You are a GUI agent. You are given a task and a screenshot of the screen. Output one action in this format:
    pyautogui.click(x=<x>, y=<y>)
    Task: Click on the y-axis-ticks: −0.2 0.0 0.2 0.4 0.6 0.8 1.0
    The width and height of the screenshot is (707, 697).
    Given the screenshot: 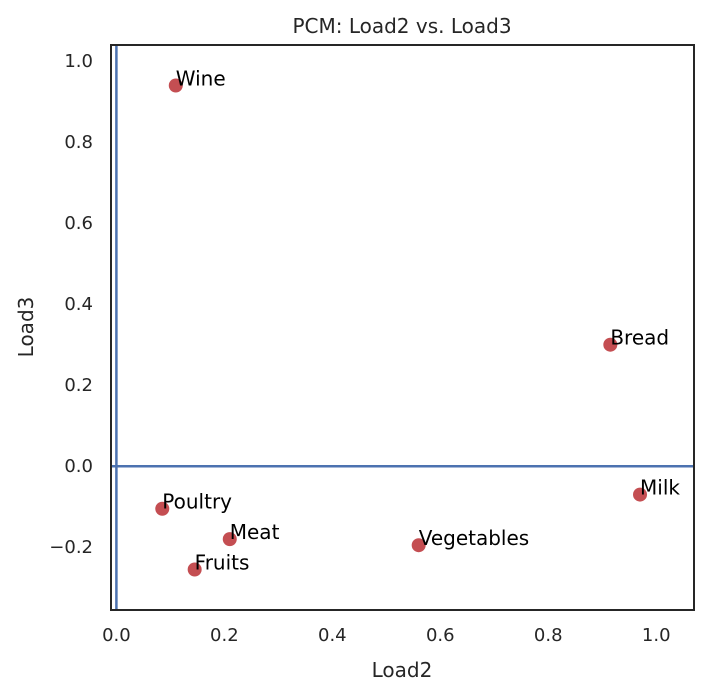 What is the action you would take?
    pyautogui.click(x=71, y=304)
    